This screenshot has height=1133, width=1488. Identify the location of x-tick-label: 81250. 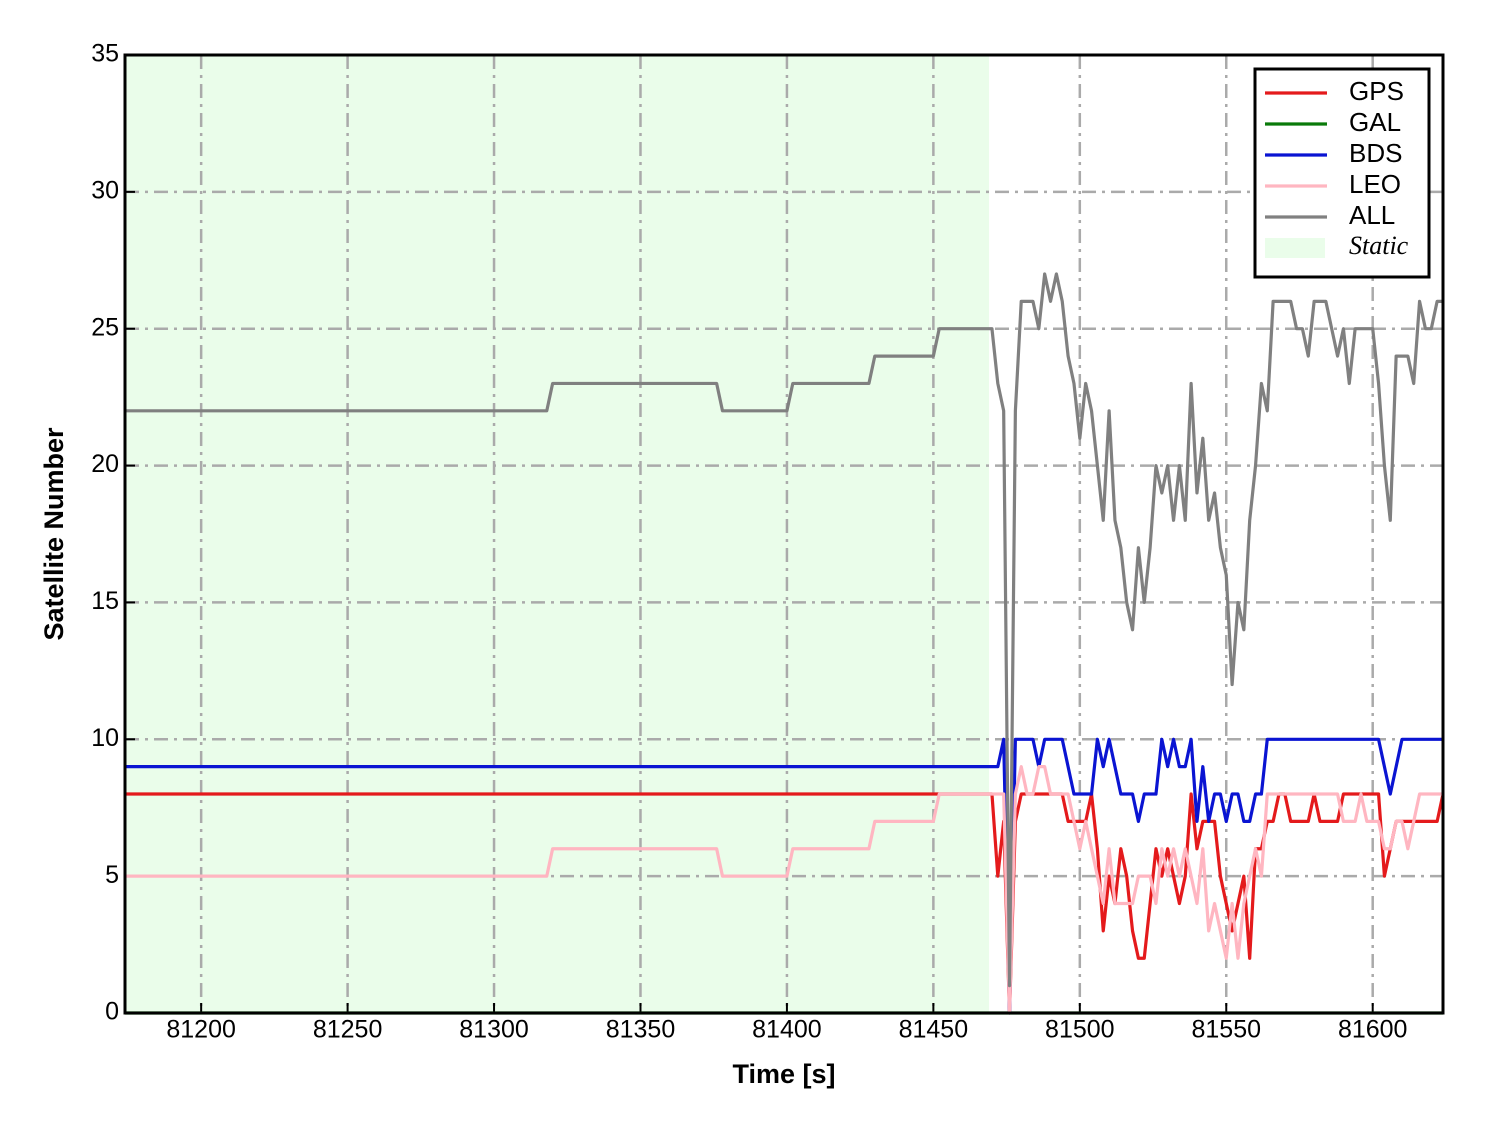
(348, 1030).